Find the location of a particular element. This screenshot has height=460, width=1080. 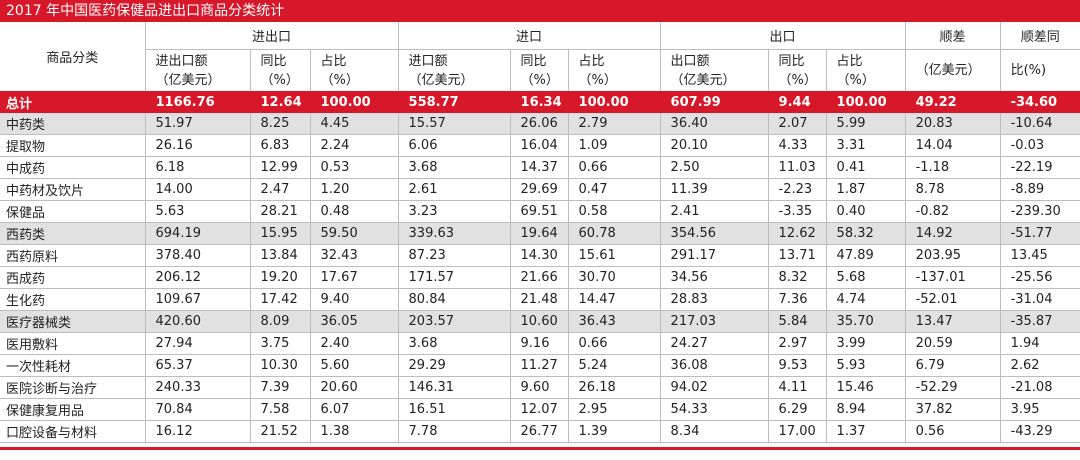

cell: 3.23 is located at coordinates (454, 211).